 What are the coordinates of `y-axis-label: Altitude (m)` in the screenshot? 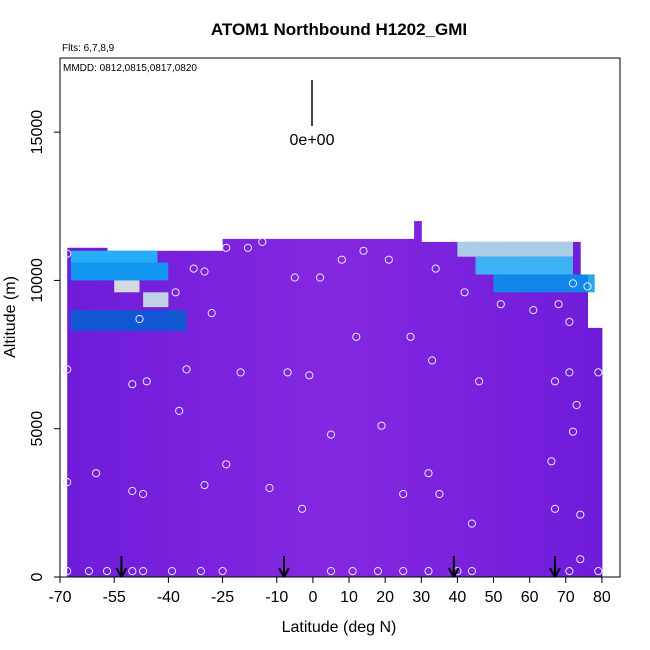 It's located at (10, 317).